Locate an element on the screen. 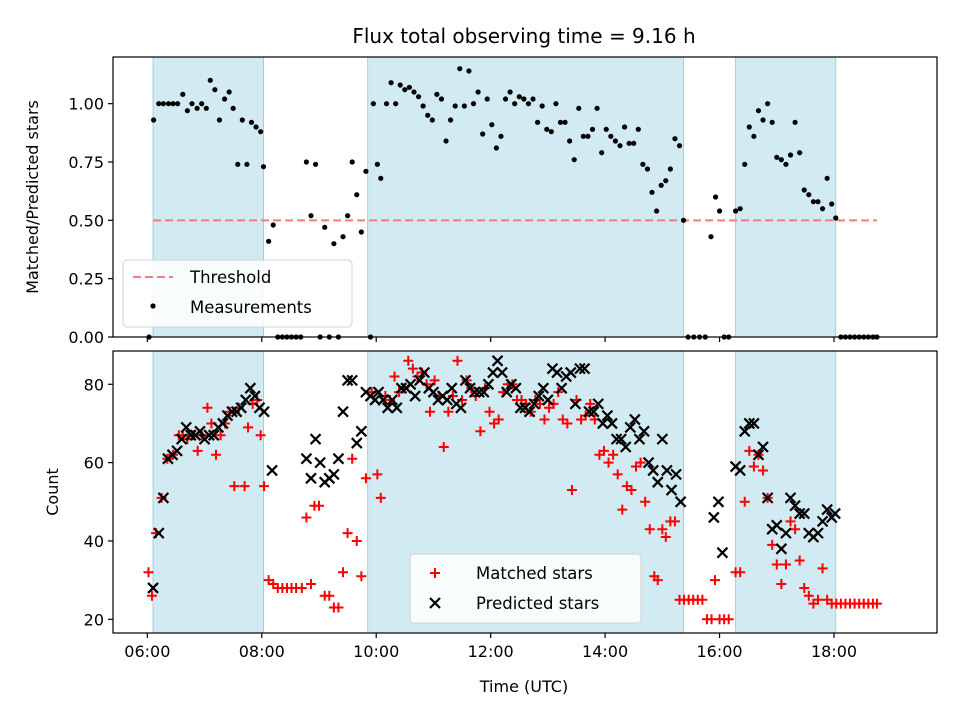 The height and width of the screenshot is (720, 960). bottom-y-axis-label: Count is located at coordinates (52, 492).